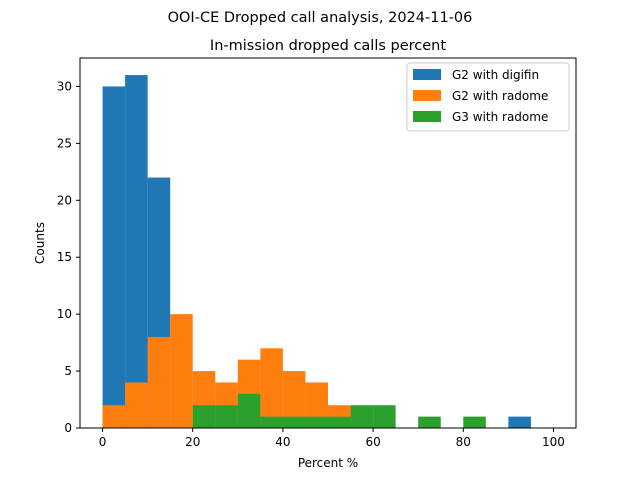 Image resolution: width=640 pixels, height=480 pixels. What do you see at coordinates (249, 410) in the screenshot?
I see `bar-s2-bin6` at bounding box center [249, 410].